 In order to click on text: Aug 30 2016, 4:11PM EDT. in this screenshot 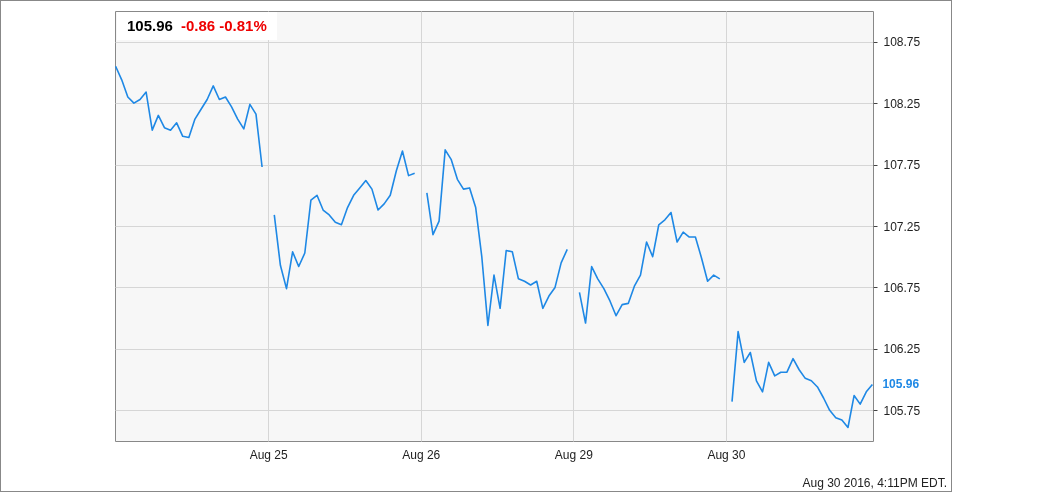, I will do `click(874, 483)`.